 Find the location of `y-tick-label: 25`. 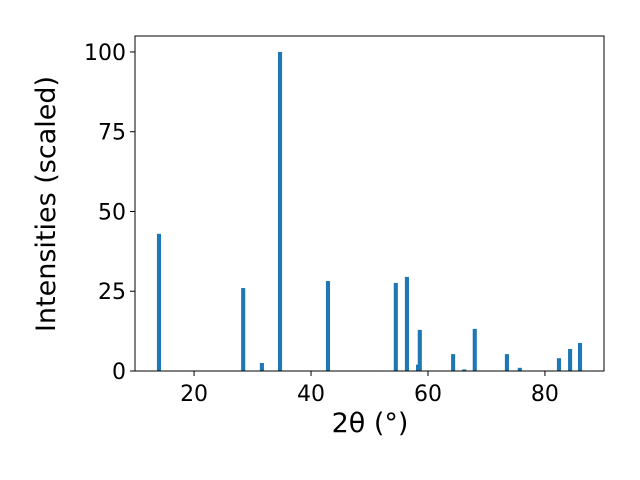

y-tick-label: 25 is located at coordinates (112, 292).